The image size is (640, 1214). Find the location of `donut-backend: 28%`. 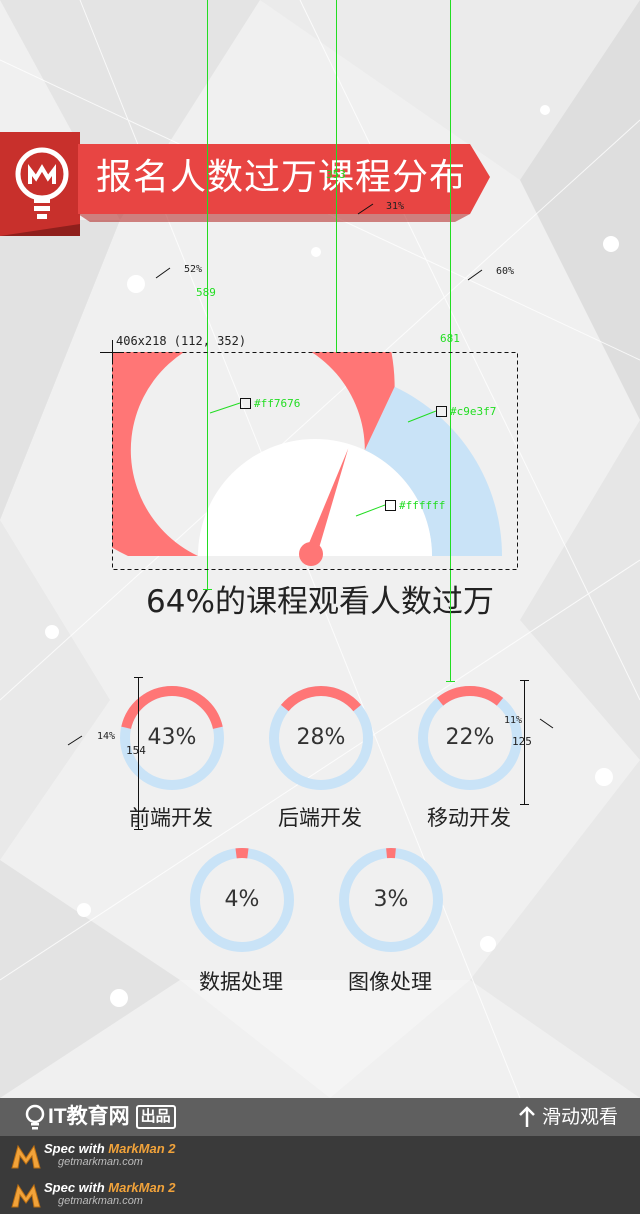

donut-backend: 28% is located at coordinates (321, 738).